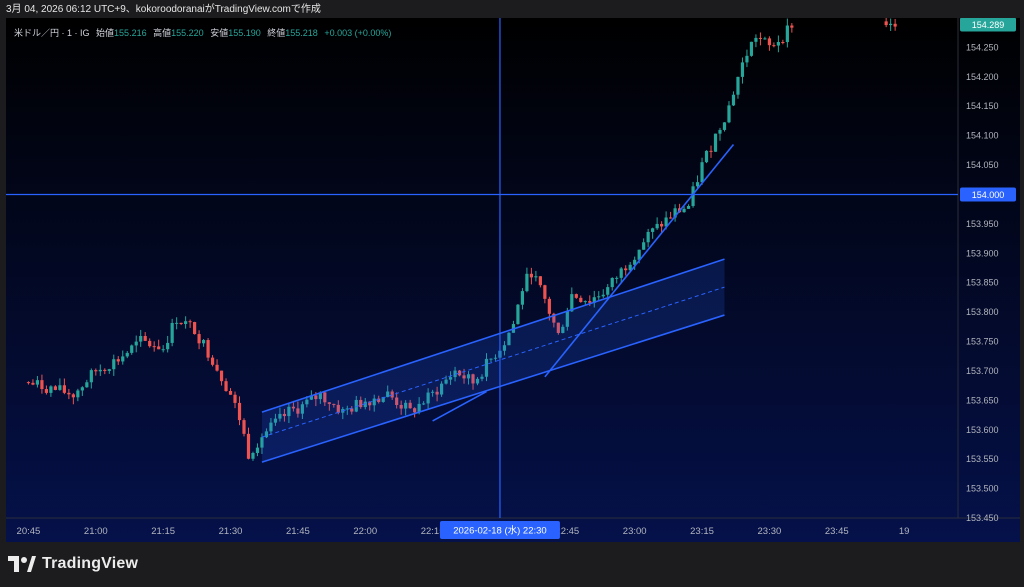  Describe the element at coordinates (904, 531) in the screenshot. I see `x-tick-label: 19` at that location.